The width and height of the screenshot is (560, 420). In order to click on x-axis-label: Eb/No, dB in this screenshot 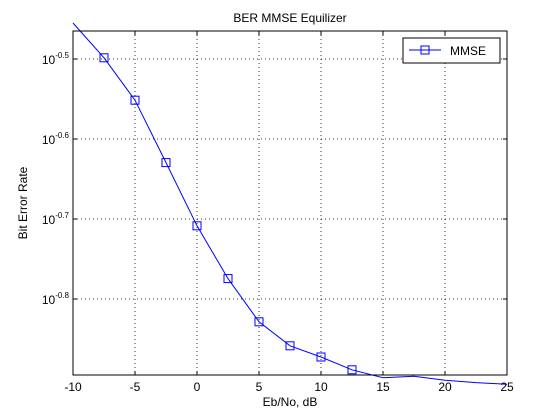, I will do `click(290, 402)`.